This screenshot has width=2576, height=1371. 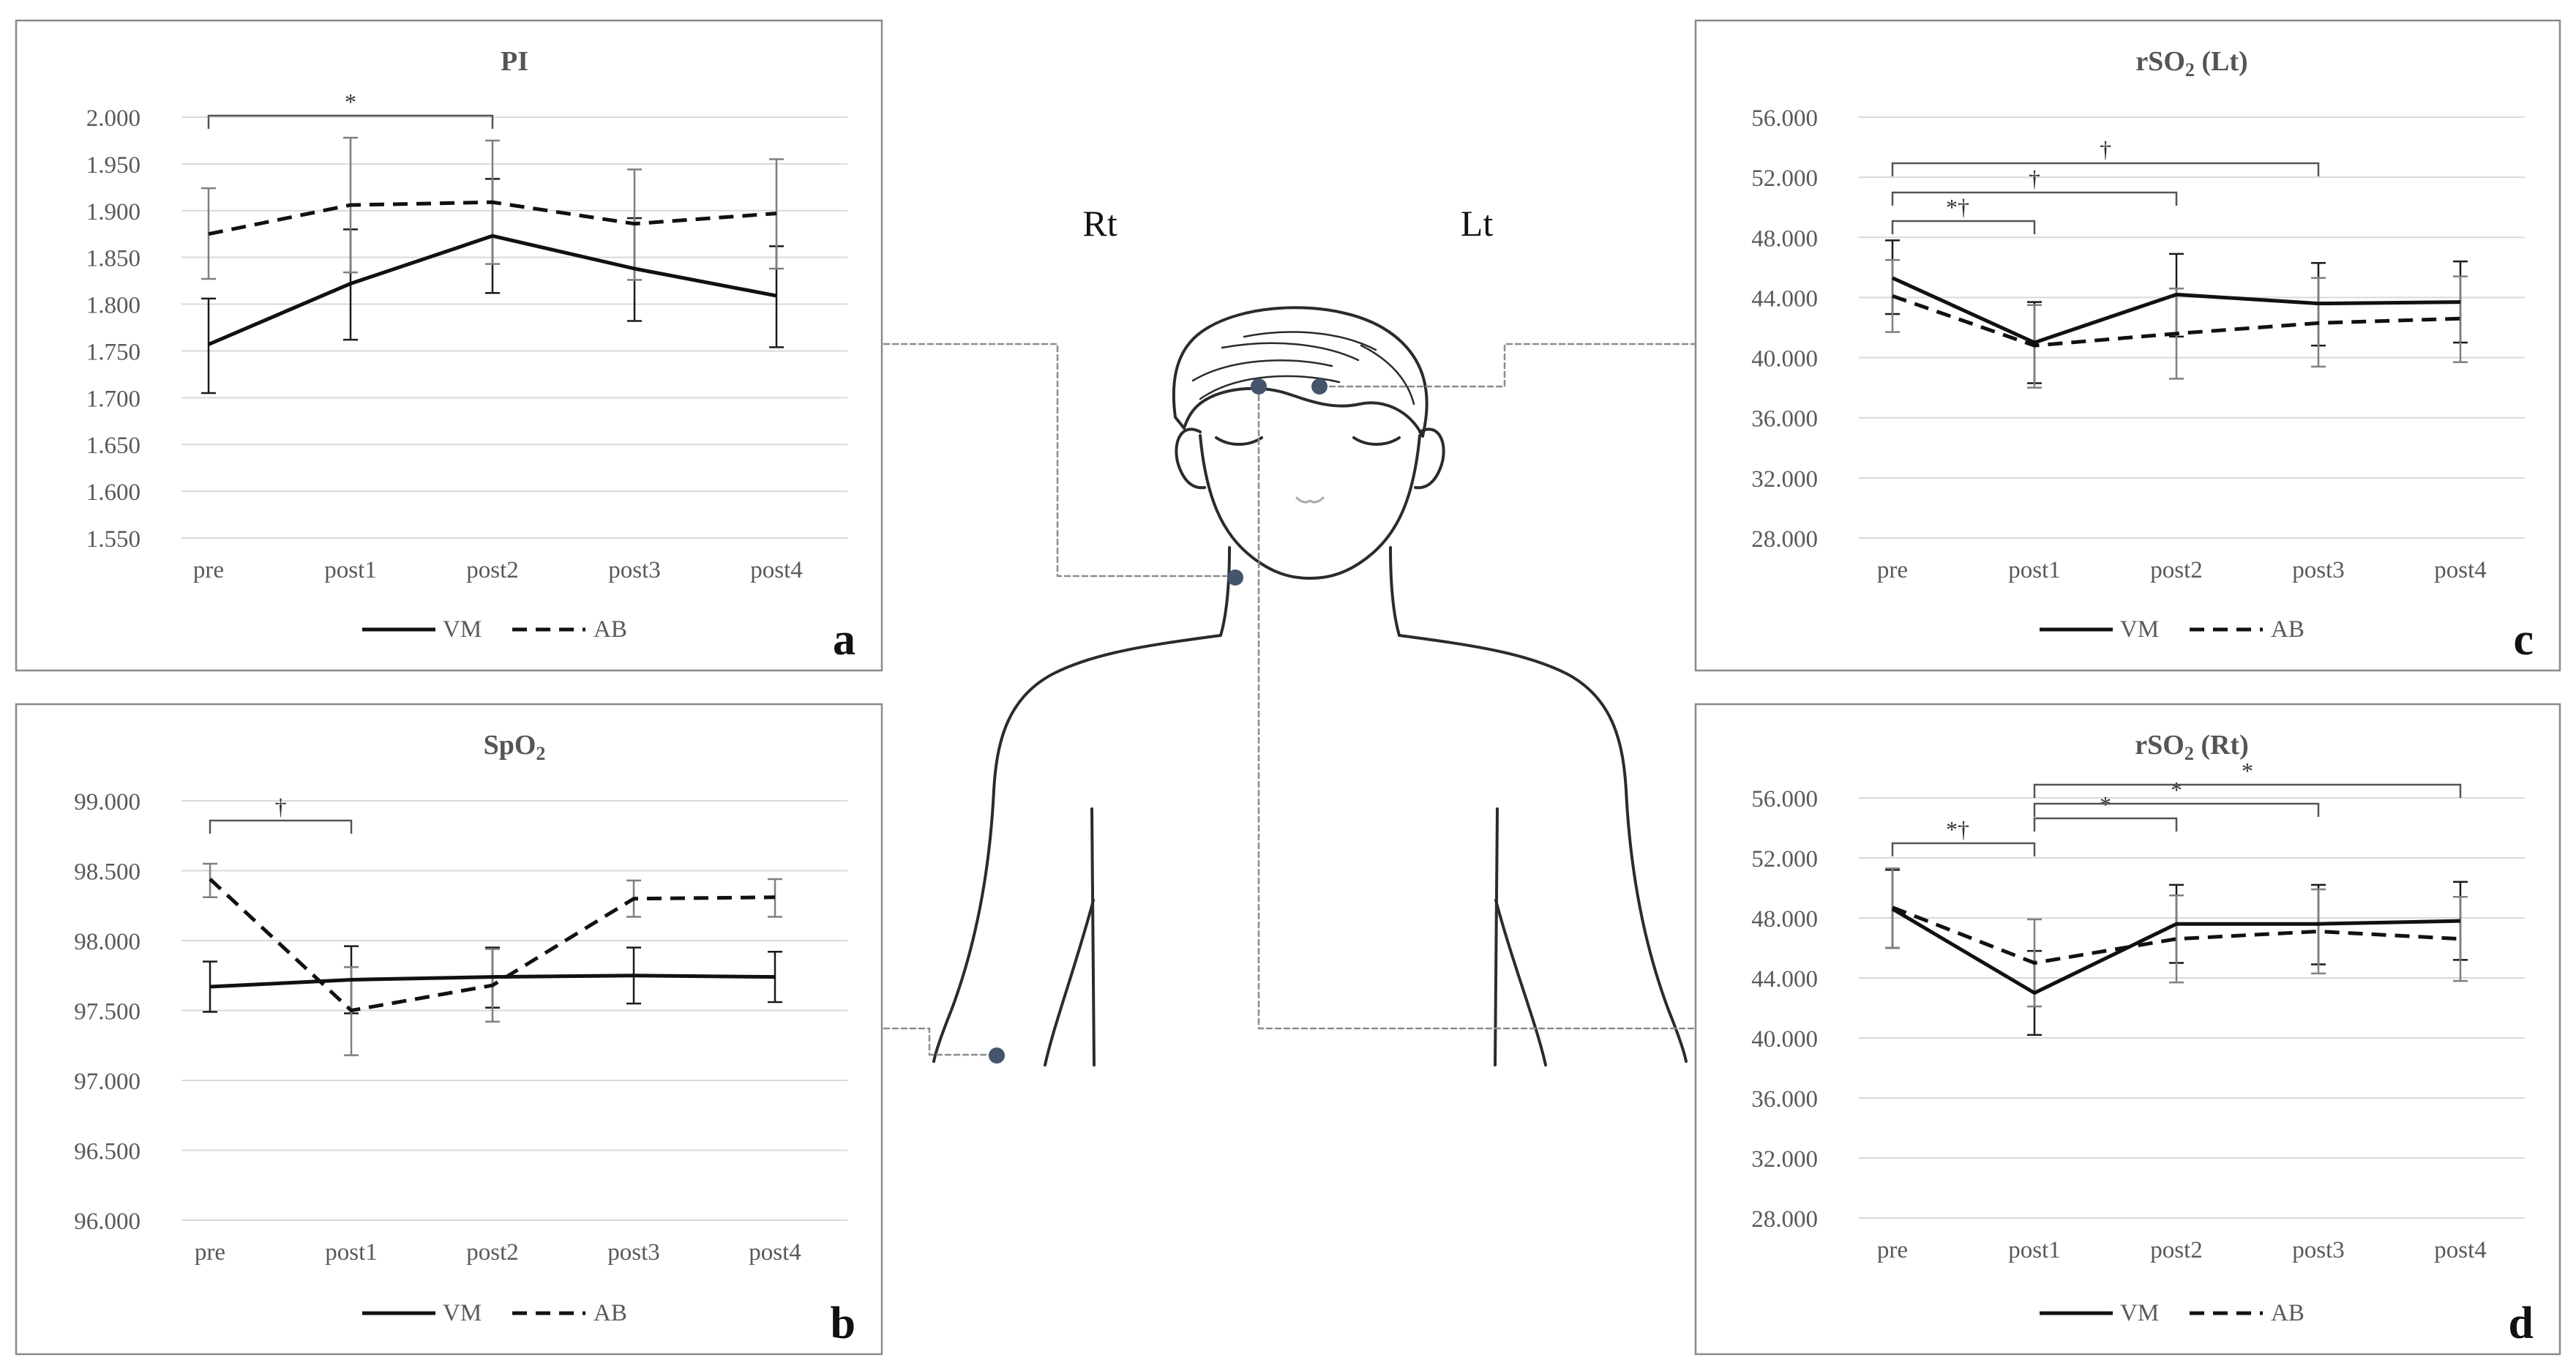 What do you see at coordinates (515, 747) in the screenshot?
I see `chart-title: SpO2` at bounding box center [515, 747].